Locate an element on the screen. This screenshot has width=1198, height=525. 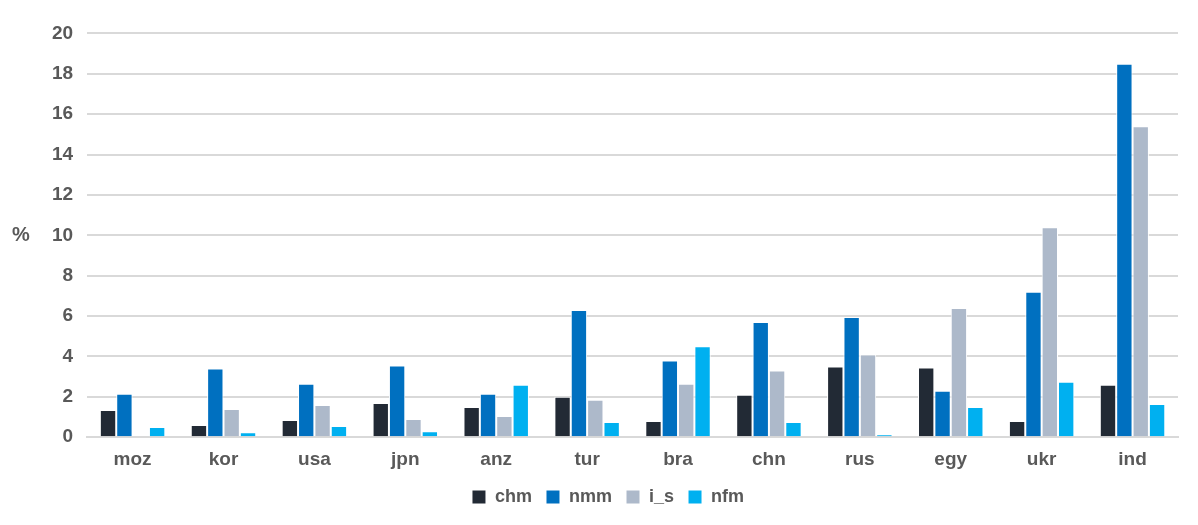
y-axis-title: % is located at coordinates (21, 233).